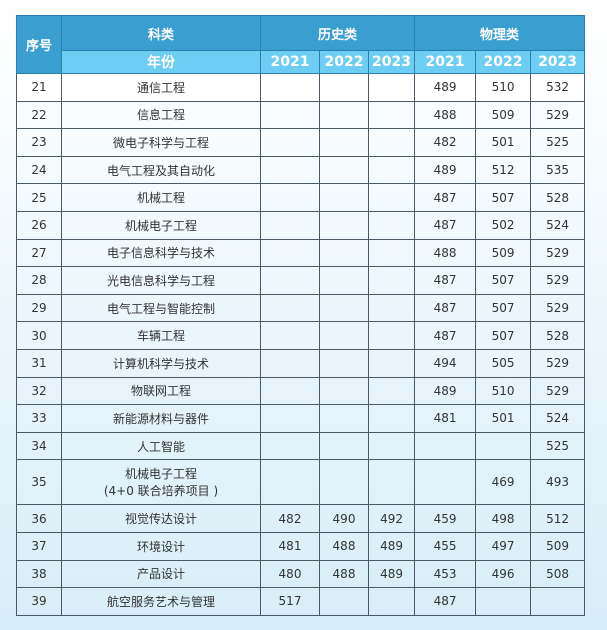 The width and height of the screenshot is (607, 630). Describe the element at coordinates (161, 418) in the screenshot. I see `major-name: 新能源材料与器件` at that location.